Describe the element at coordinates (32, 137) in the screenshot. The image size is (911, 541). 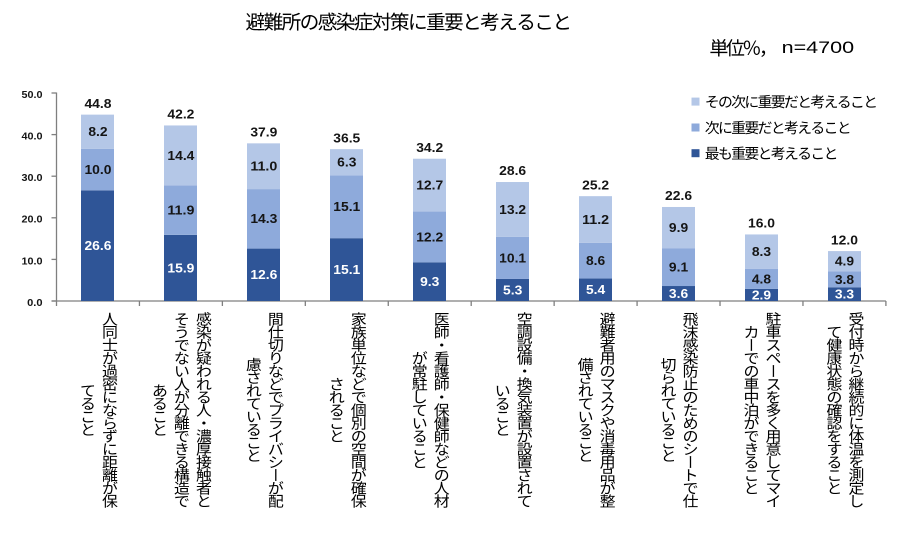
I see `svg-text: 40.0` at that location.